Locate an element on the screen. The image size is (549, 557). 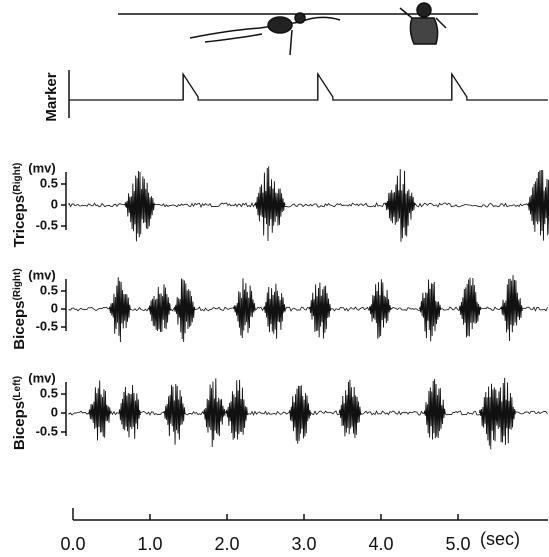
x-tick-label: 2.0 is located at coordinates (226, 544).